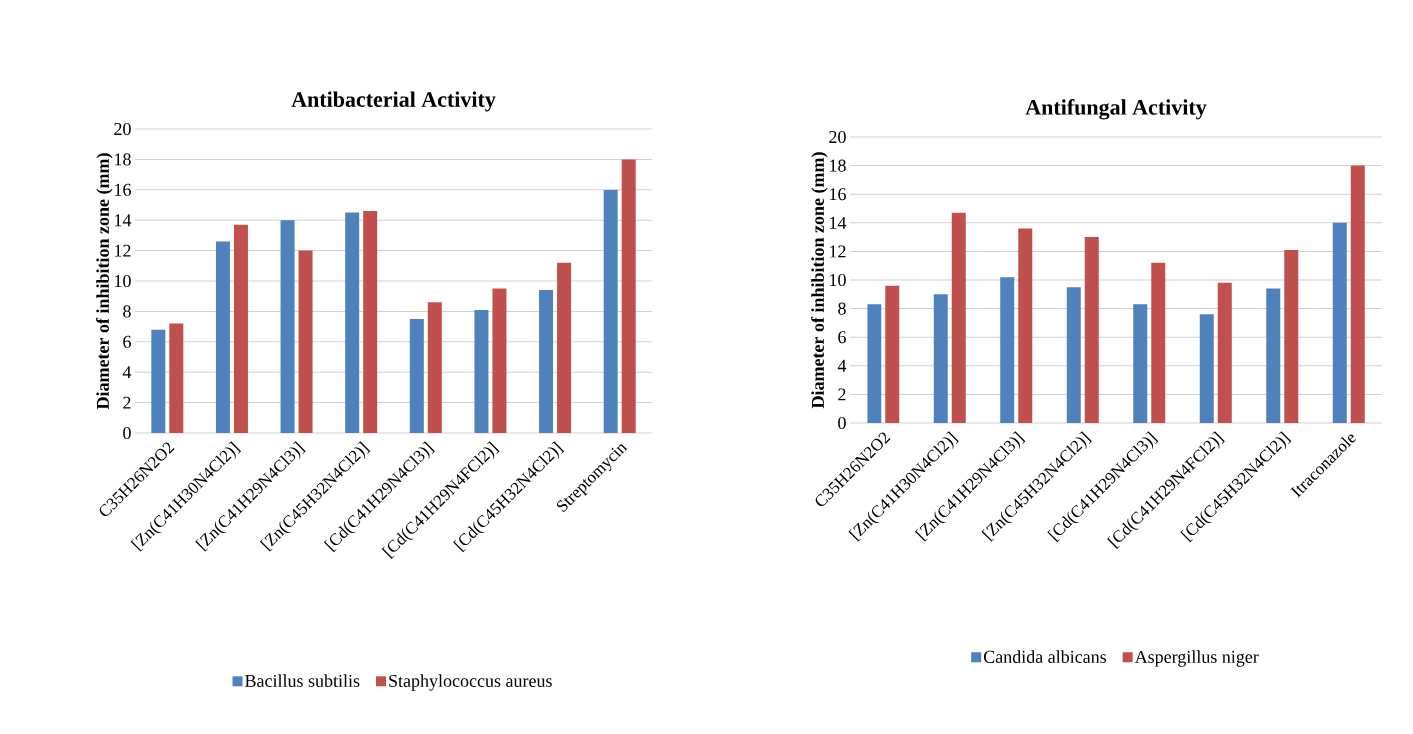  I want to click on legend-label: Bacillus subtilis, so click(302, 680).